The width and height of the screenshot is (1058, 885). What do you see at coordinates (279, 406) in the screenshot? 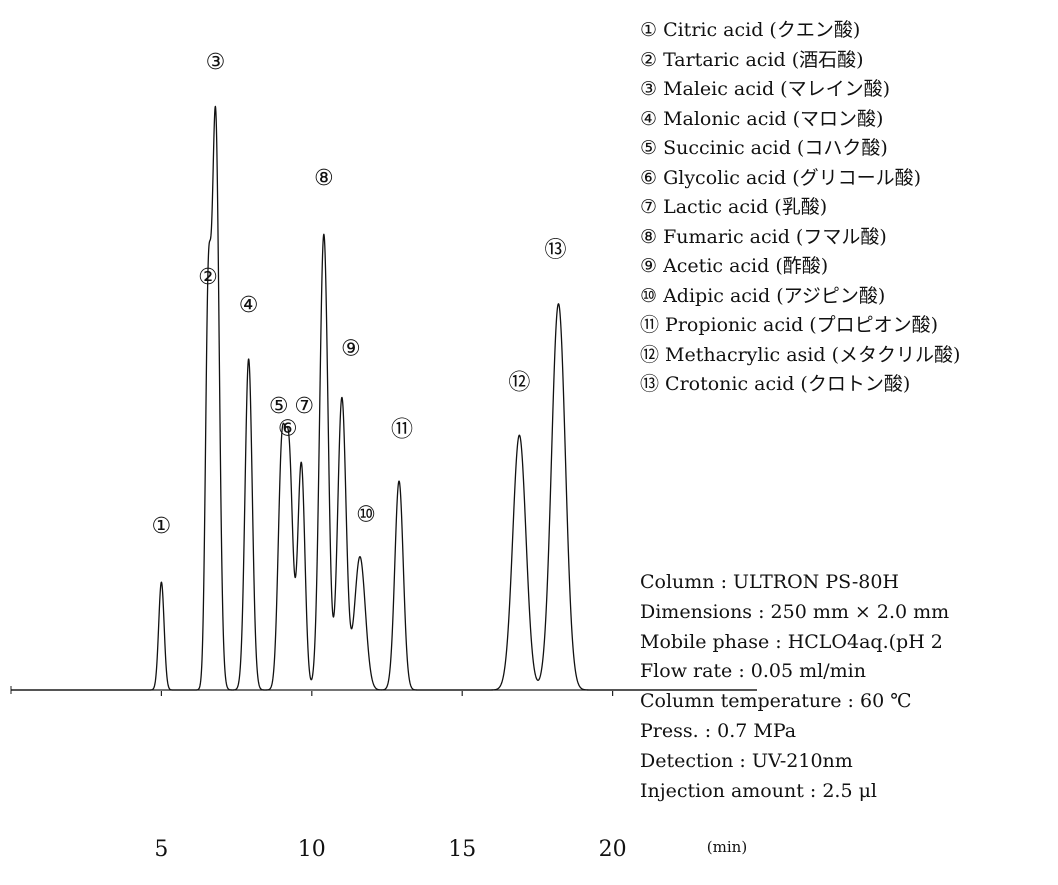
I see `peak-label-5: ⑤` at bounding box center [279, 406].